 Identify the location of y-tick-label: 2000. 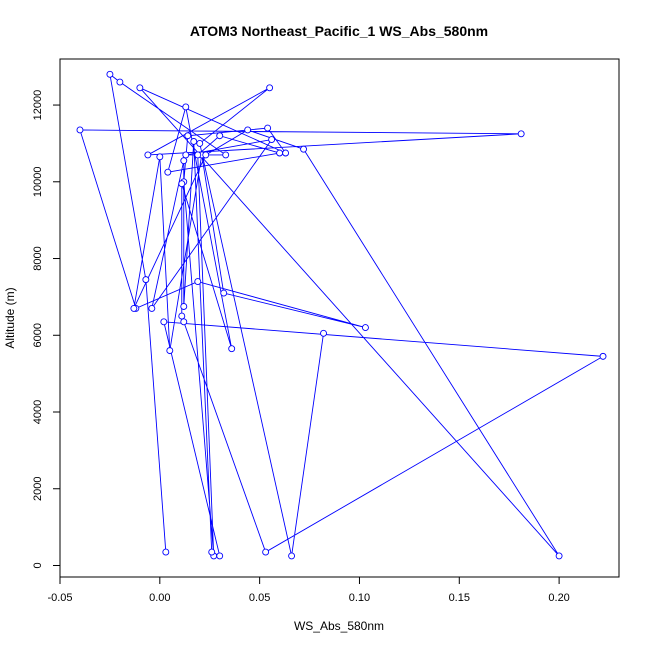
(38, 489).